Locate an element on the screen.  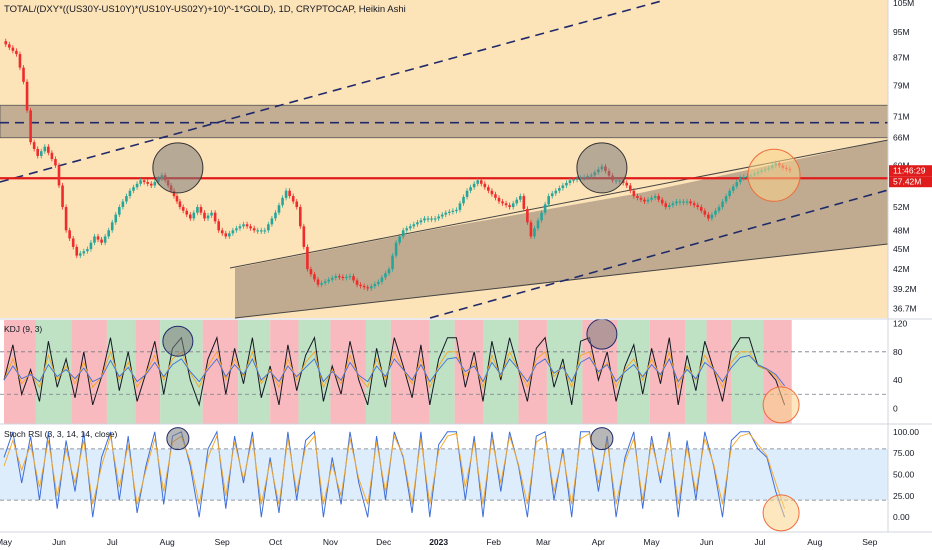
time-tick-label: Mar is located at coordinates (543, 542).